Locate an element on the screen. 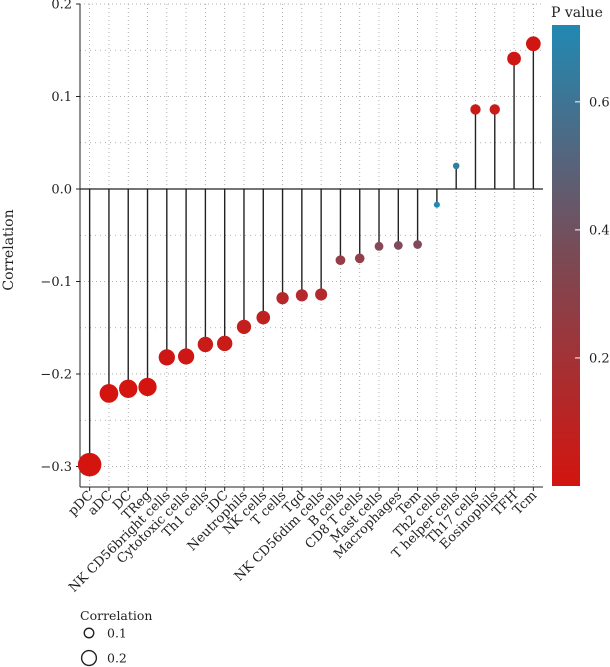  y-tick-label: −0.1 is located at coordinates (56, 282).